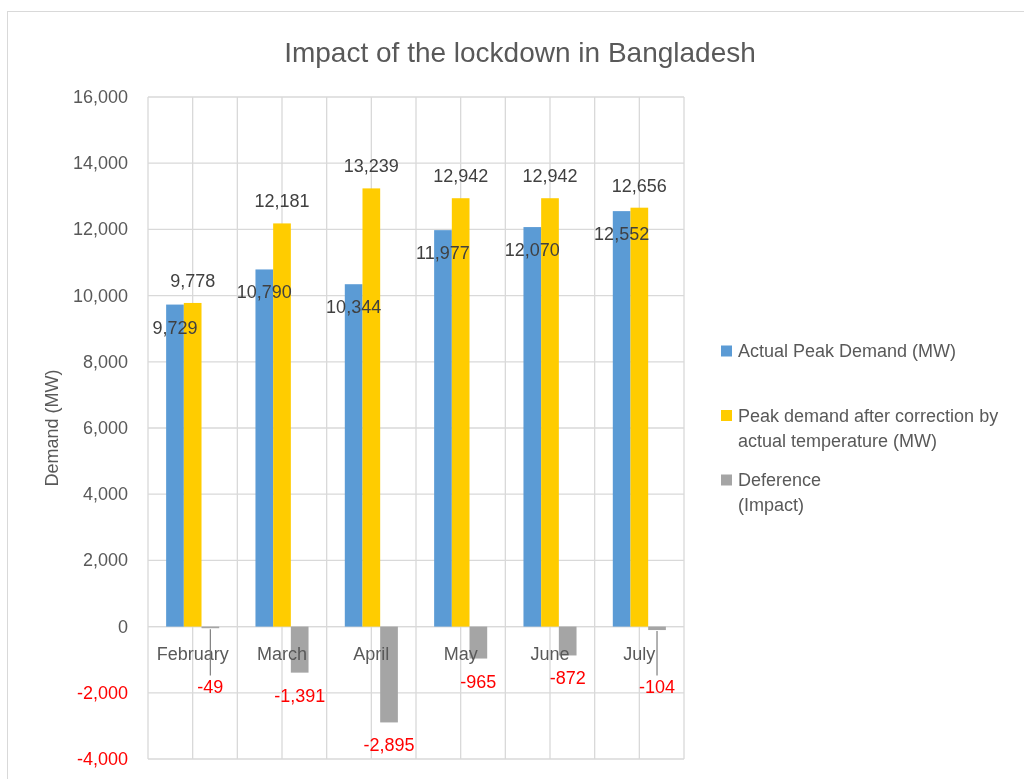 The height and width of the screenshot is (779, 1024). I want to click on y-tick-label: 6,000, so click(105, 428).